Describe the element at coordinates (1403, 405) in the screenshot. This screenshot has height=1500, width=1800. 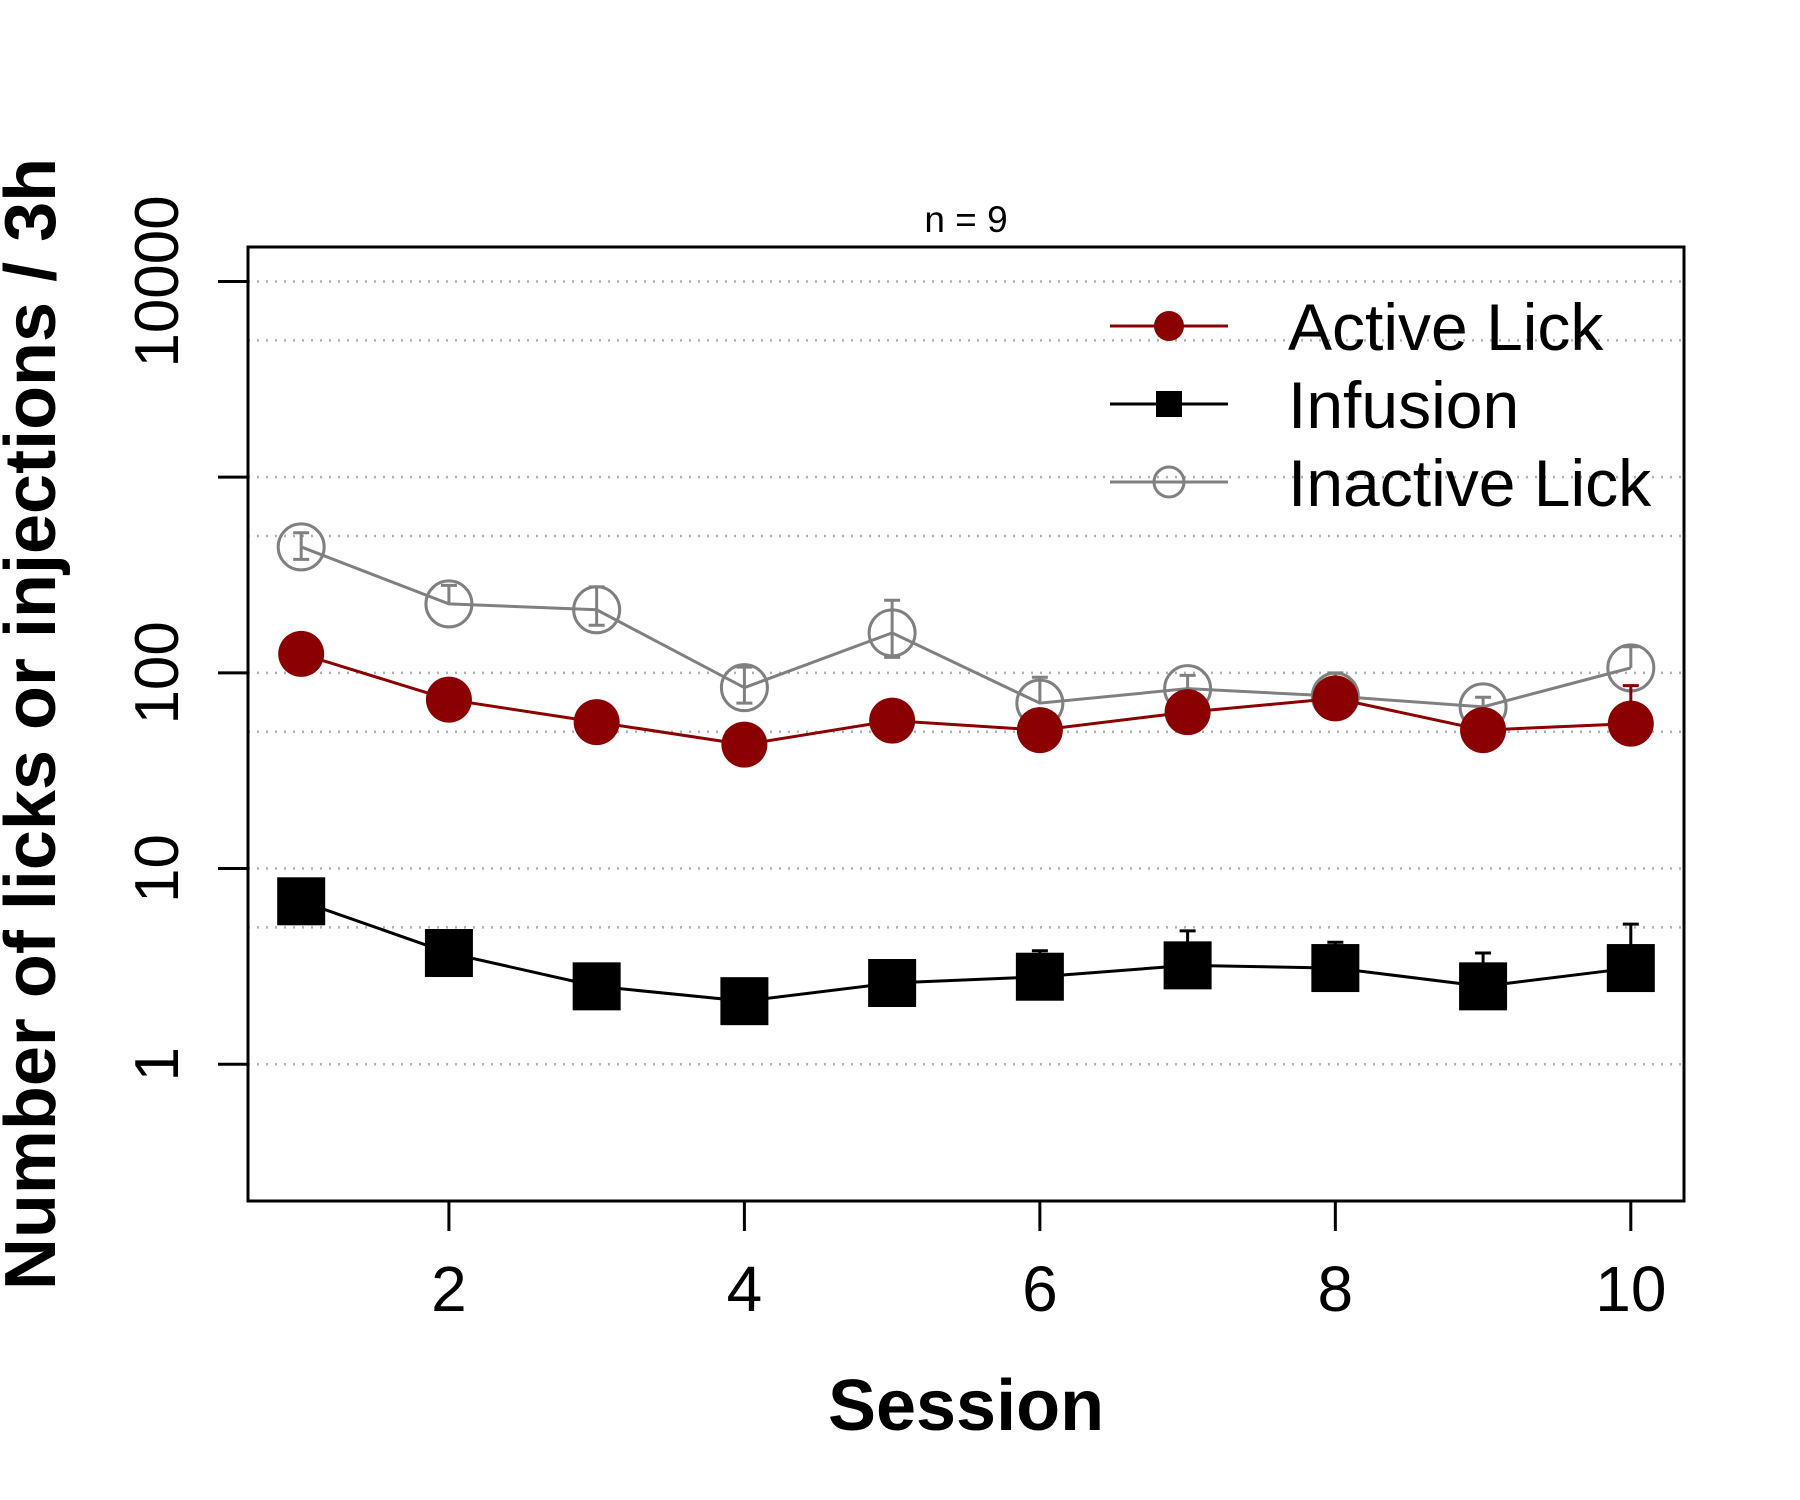
I see `legend-label: Infusion` at that location.